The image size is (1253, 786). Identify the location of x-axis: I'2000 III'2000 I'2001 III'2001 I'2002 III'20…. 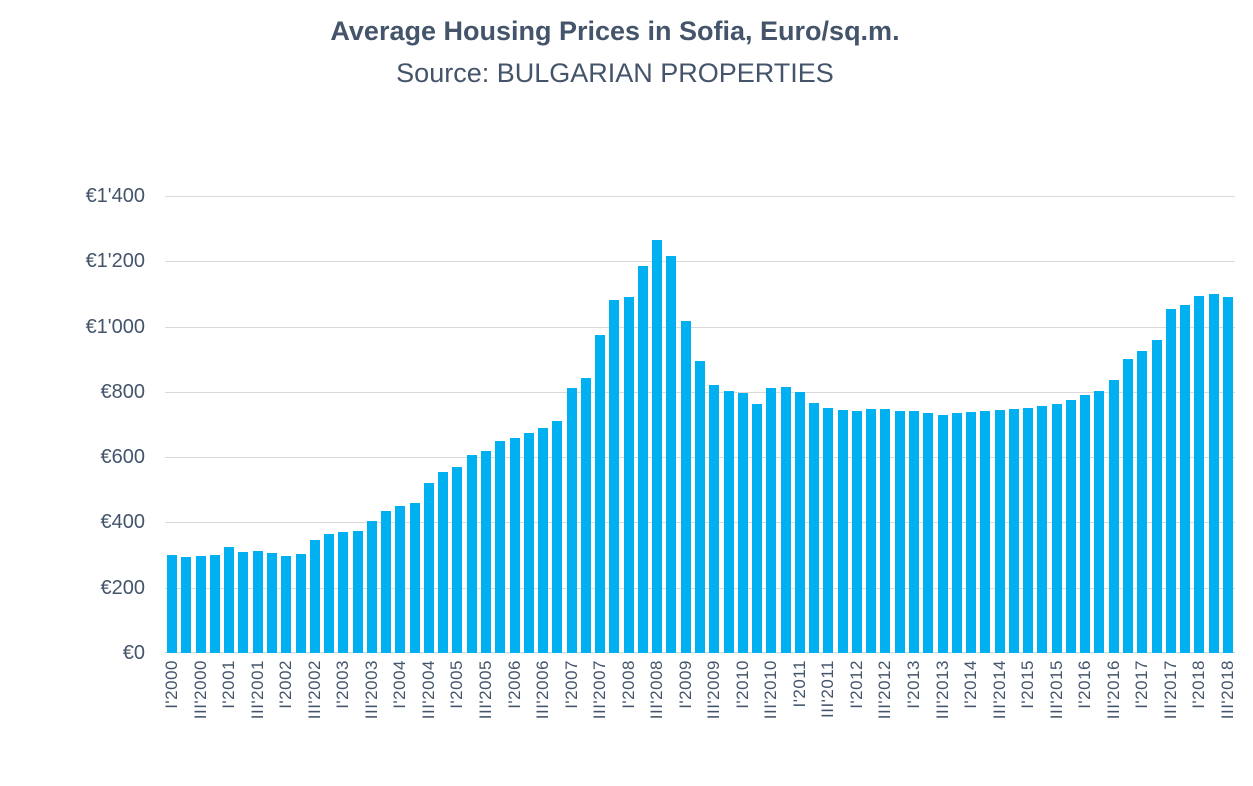
(699, 718).